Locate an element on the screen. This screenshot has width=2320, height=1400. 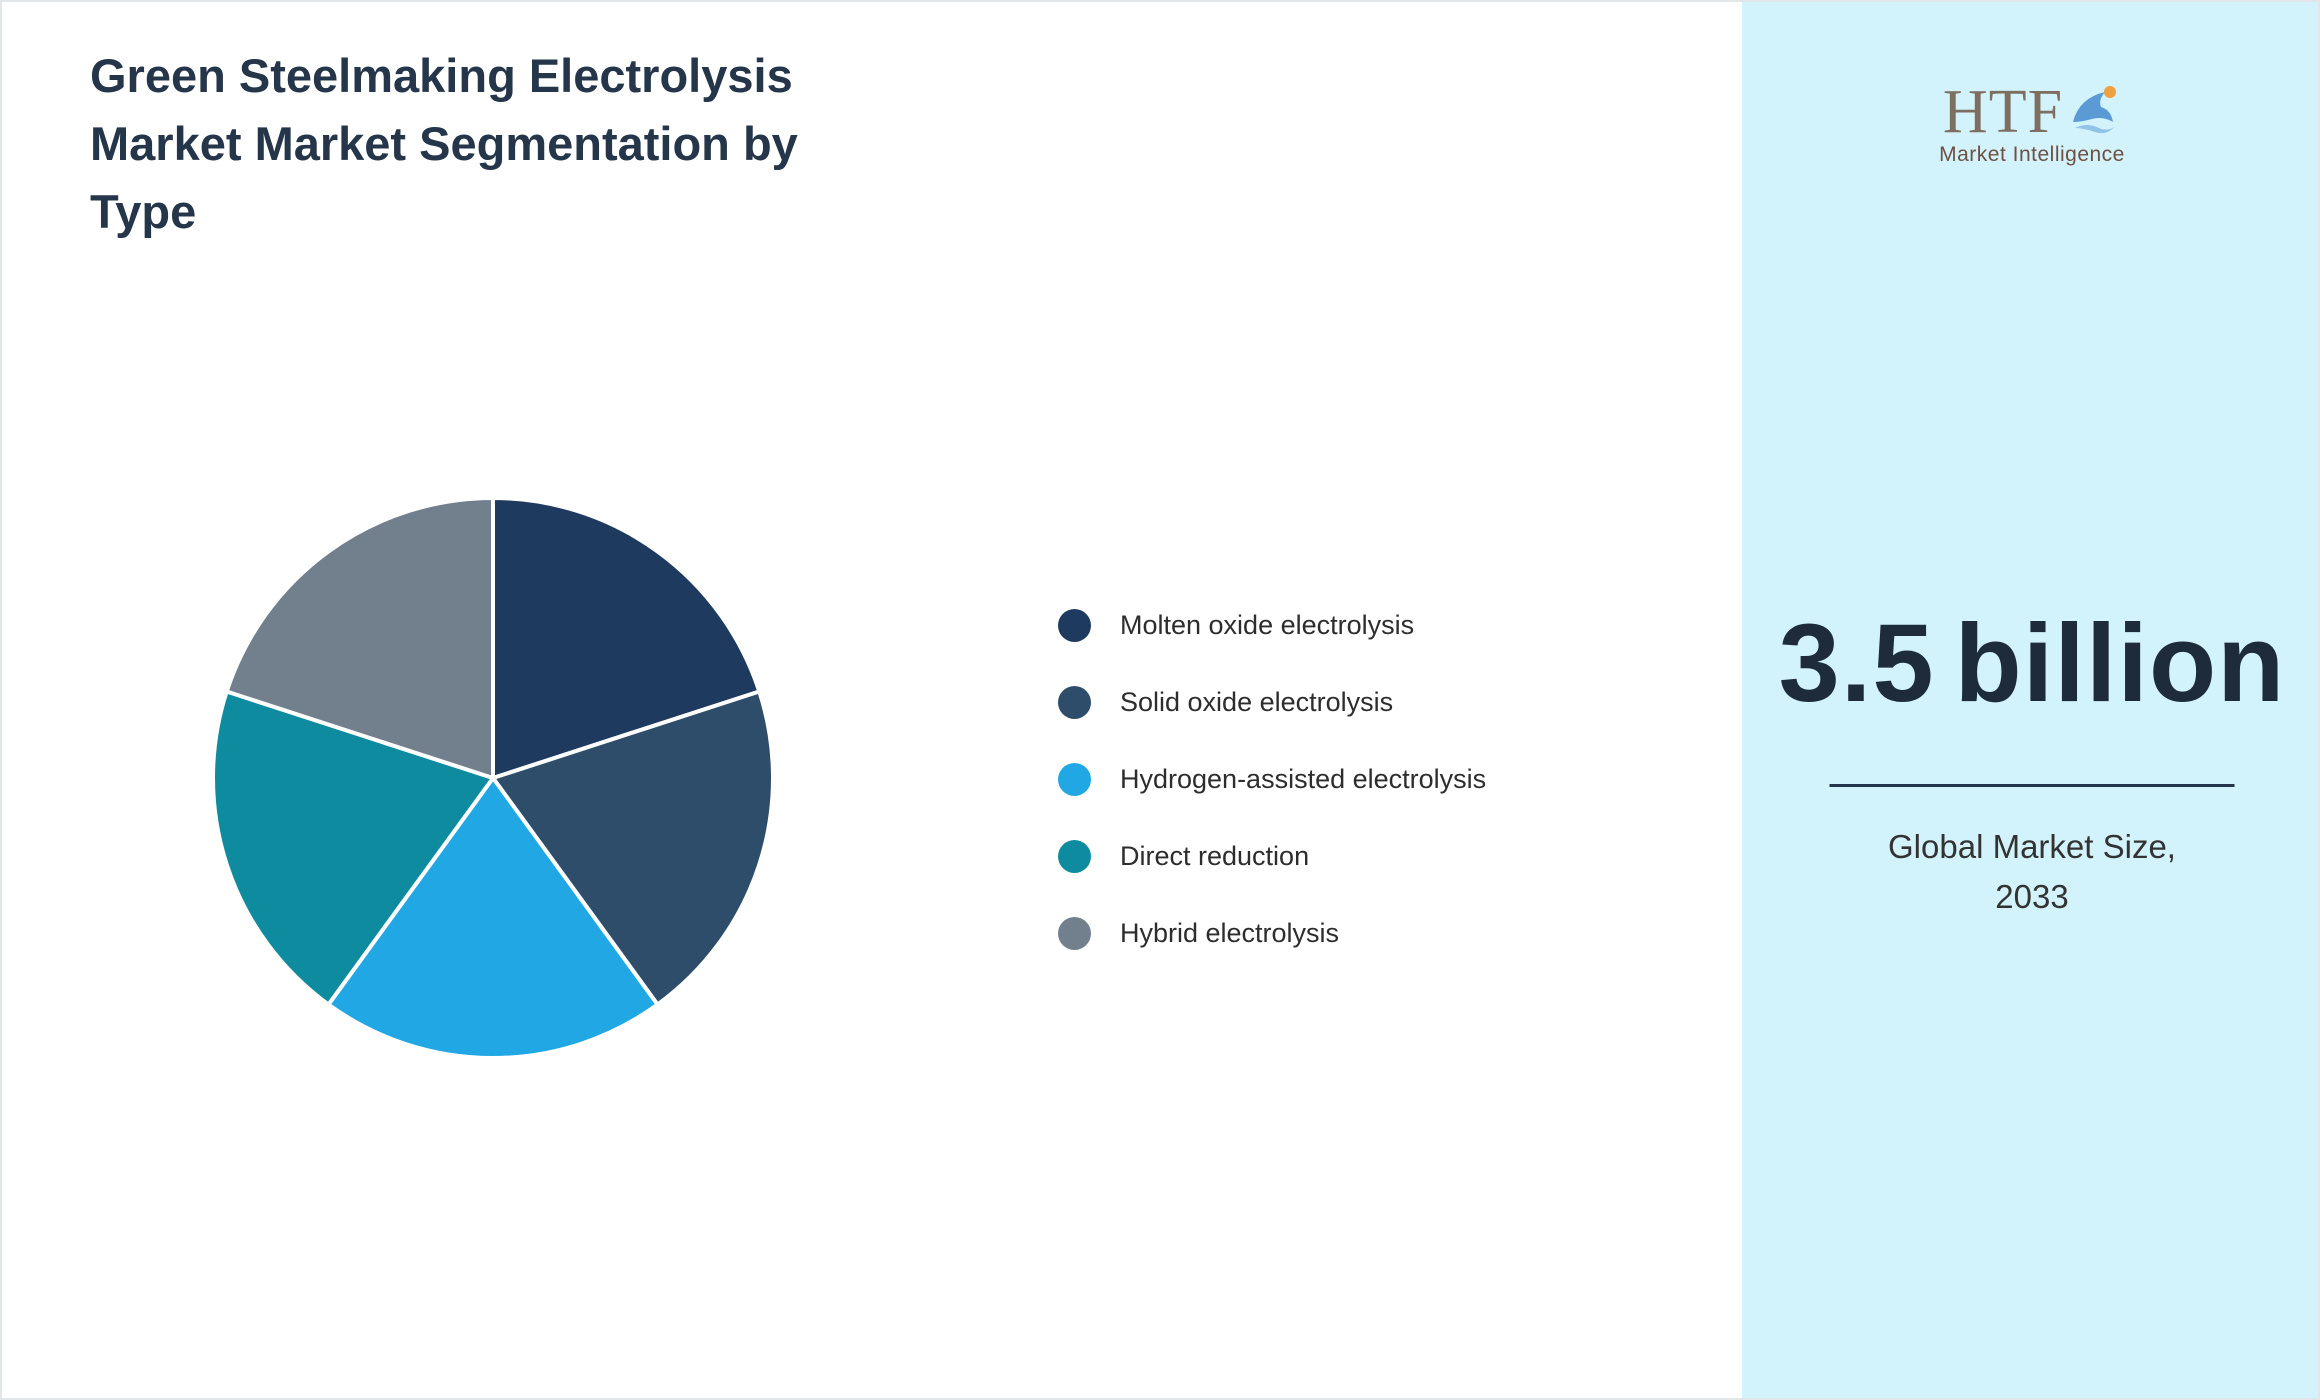
htf-logo: HTF Market Intelligence is located at coordinates (2030, 122).